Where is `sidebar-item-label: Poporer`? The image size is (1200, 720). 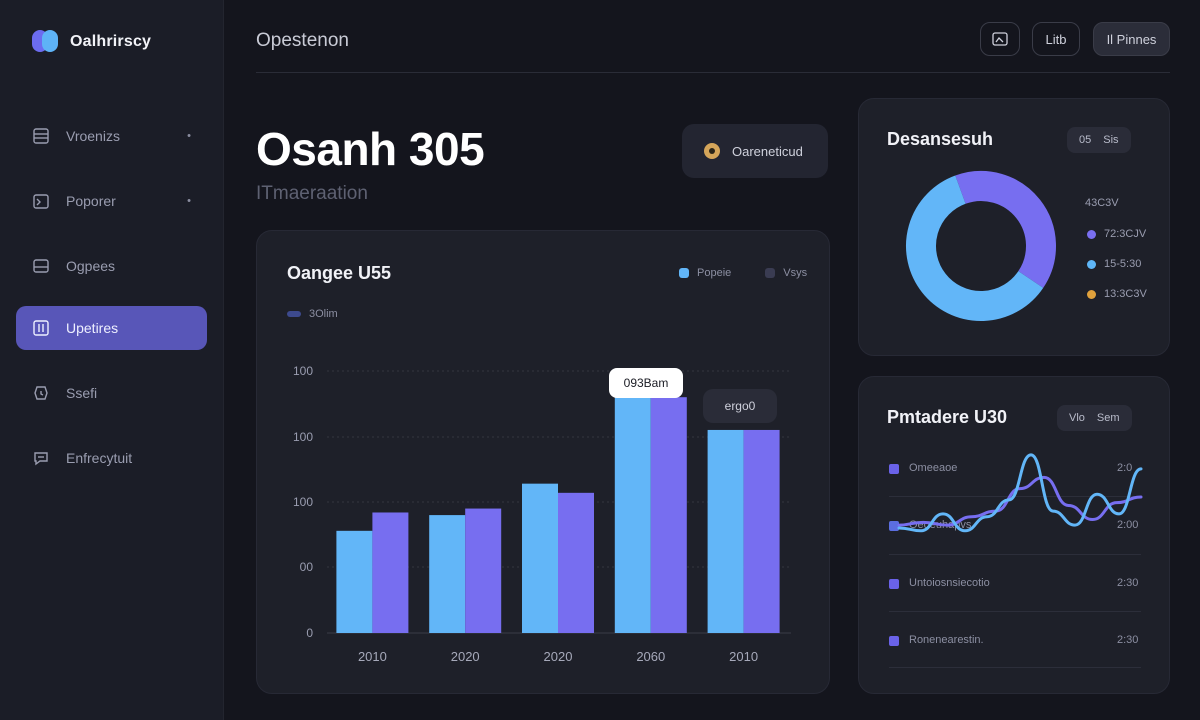
sidebar-item-label: Poporer is located at coordinates (91, 201).